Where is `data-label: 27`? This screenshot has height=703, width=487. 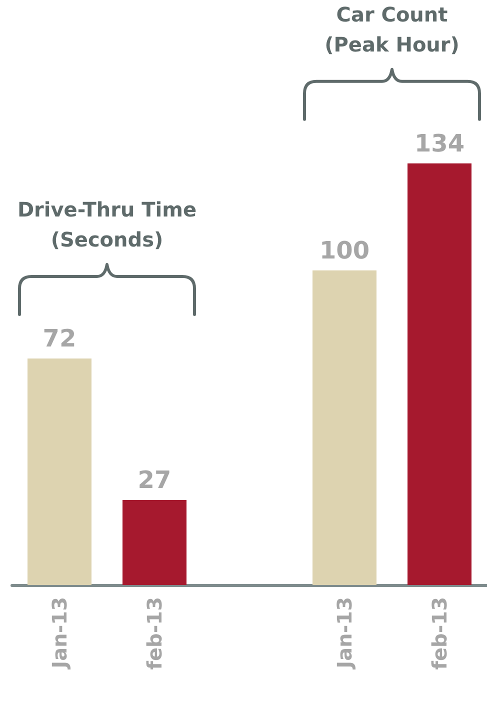 data-label: 27 is located at coordinates (155, 480).